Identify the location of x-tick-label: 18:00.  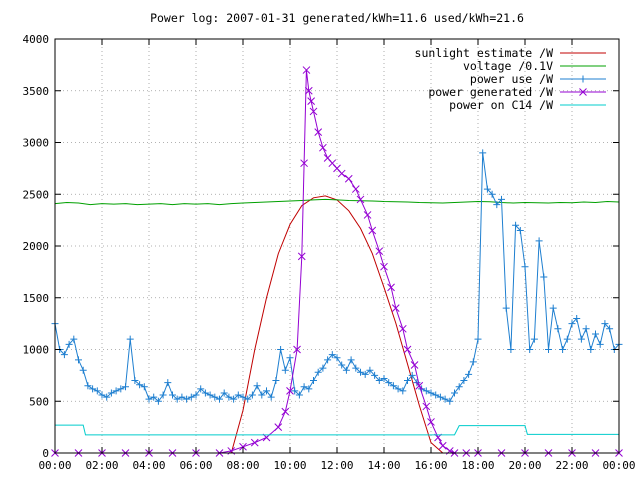
(477, 465).